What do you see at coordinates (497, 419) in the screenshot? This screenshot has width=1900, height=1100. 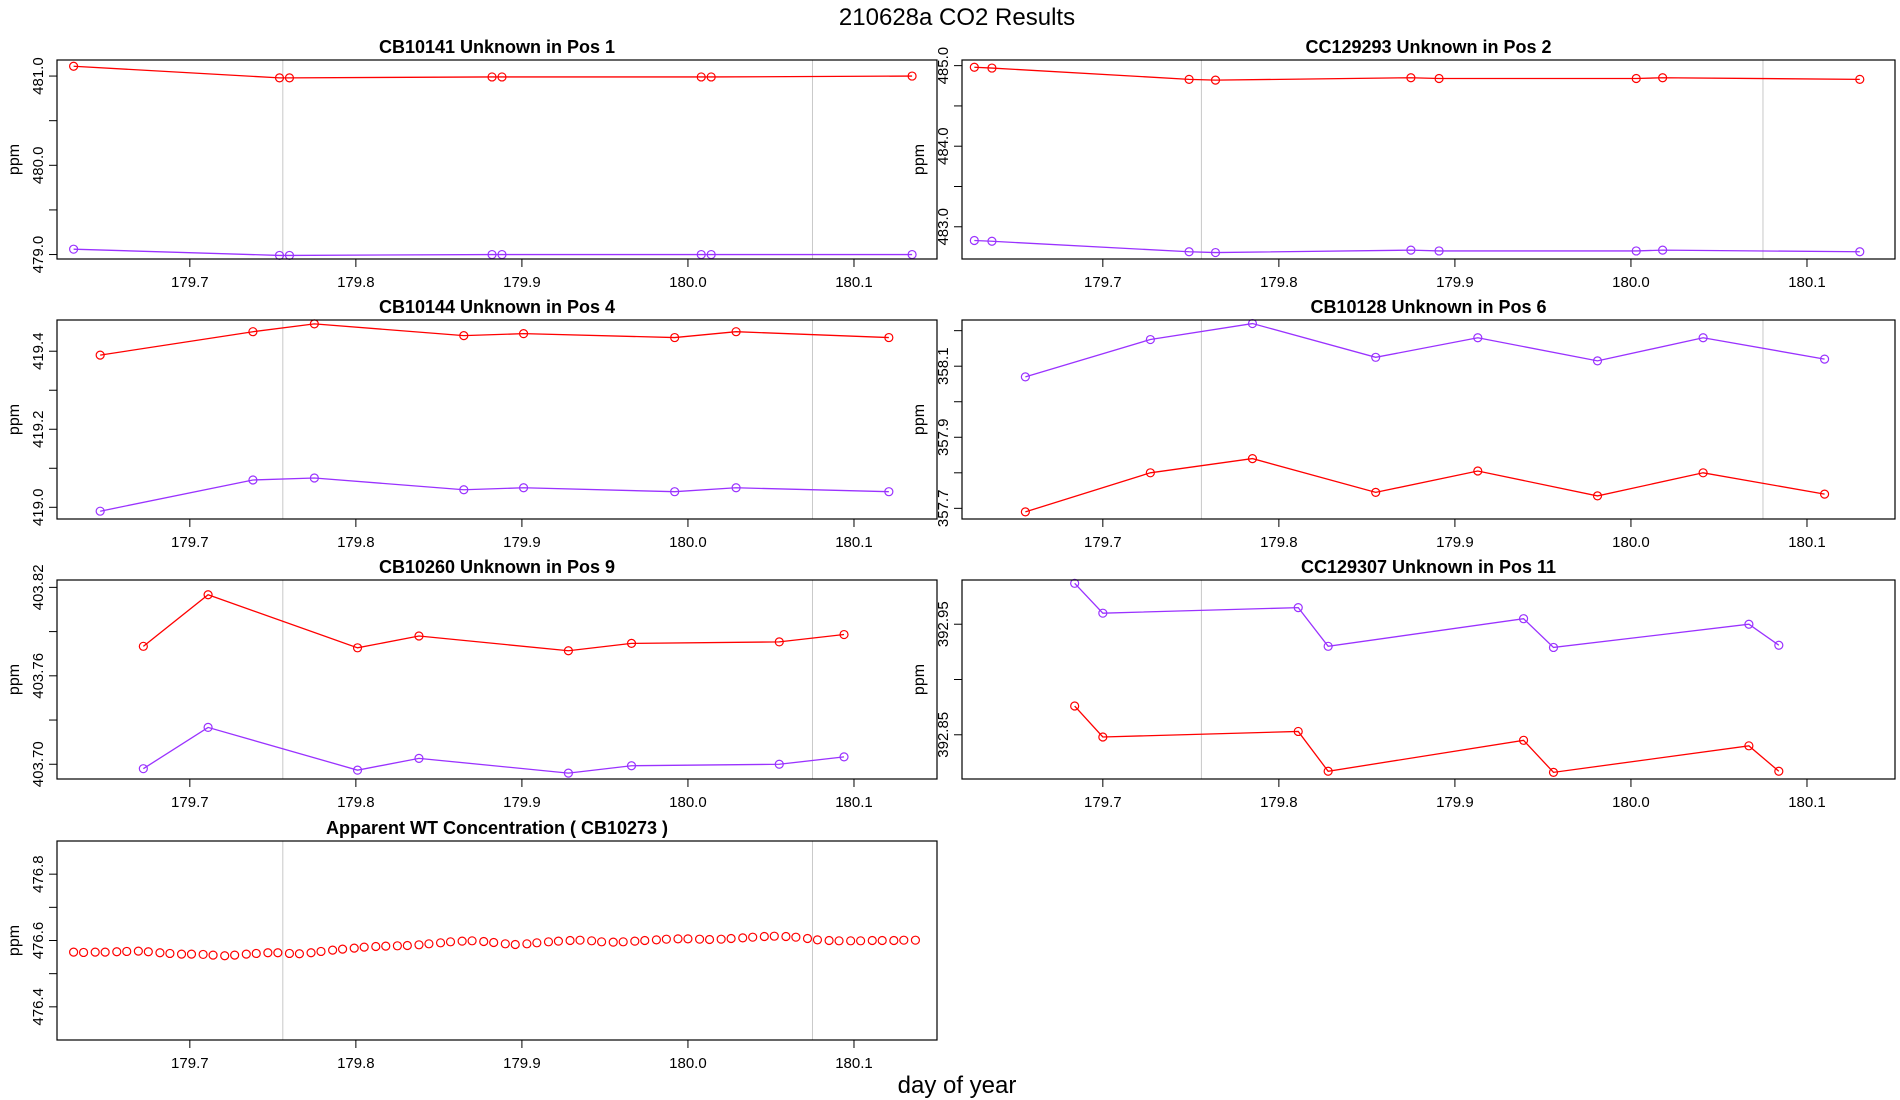 I see `plot-frame` at bounding box center [497, 419].